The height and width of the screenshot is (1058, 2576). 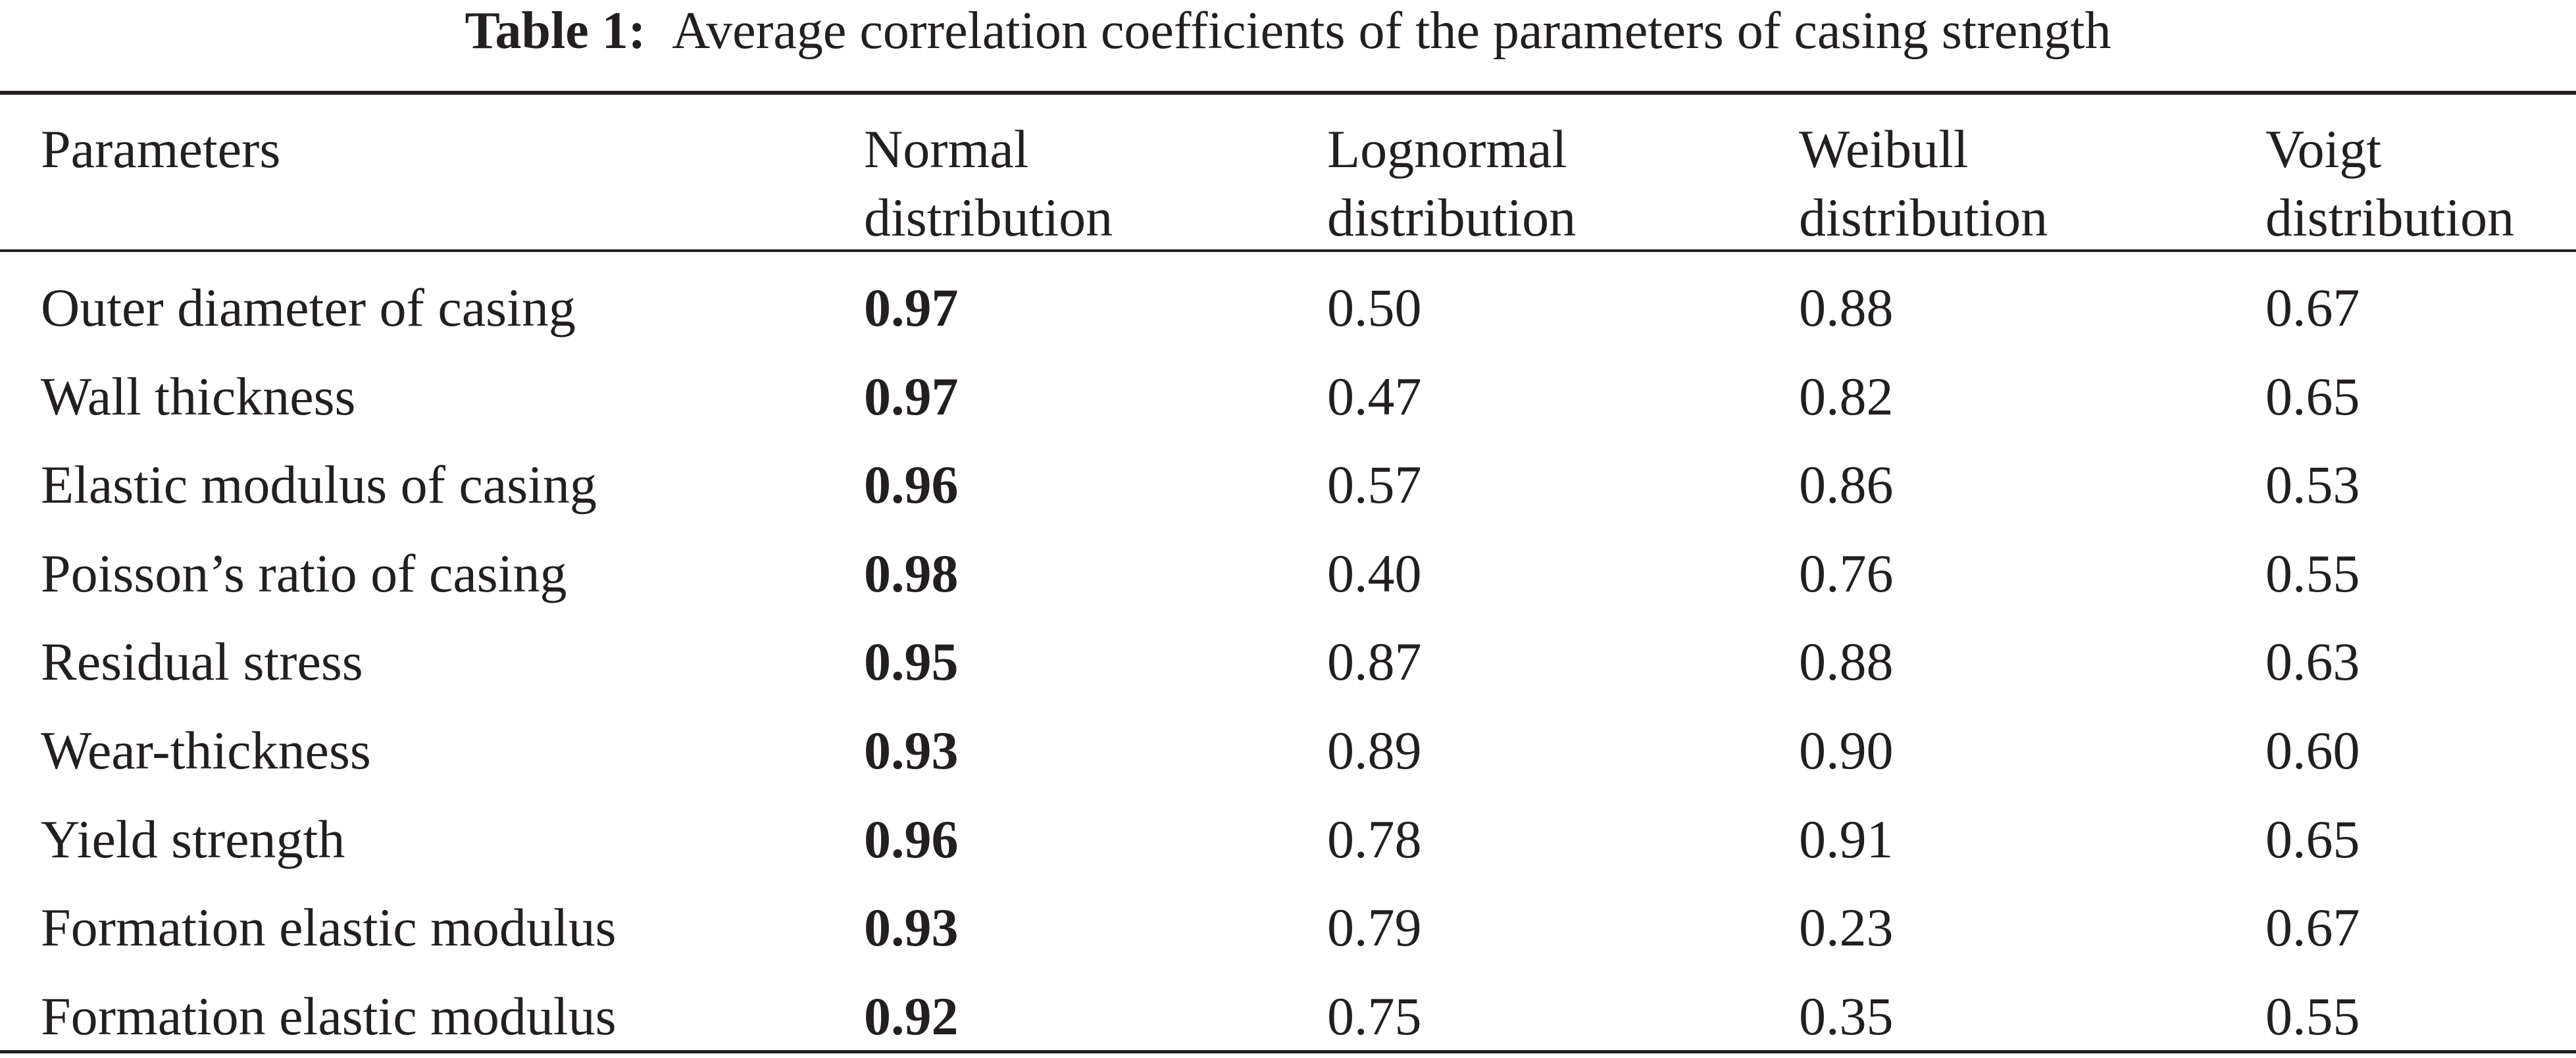 What do you see at coordinates (1374, 839) in the screenshot?
I see `table-cell: 0.78` at bounding box center [1374, 839].